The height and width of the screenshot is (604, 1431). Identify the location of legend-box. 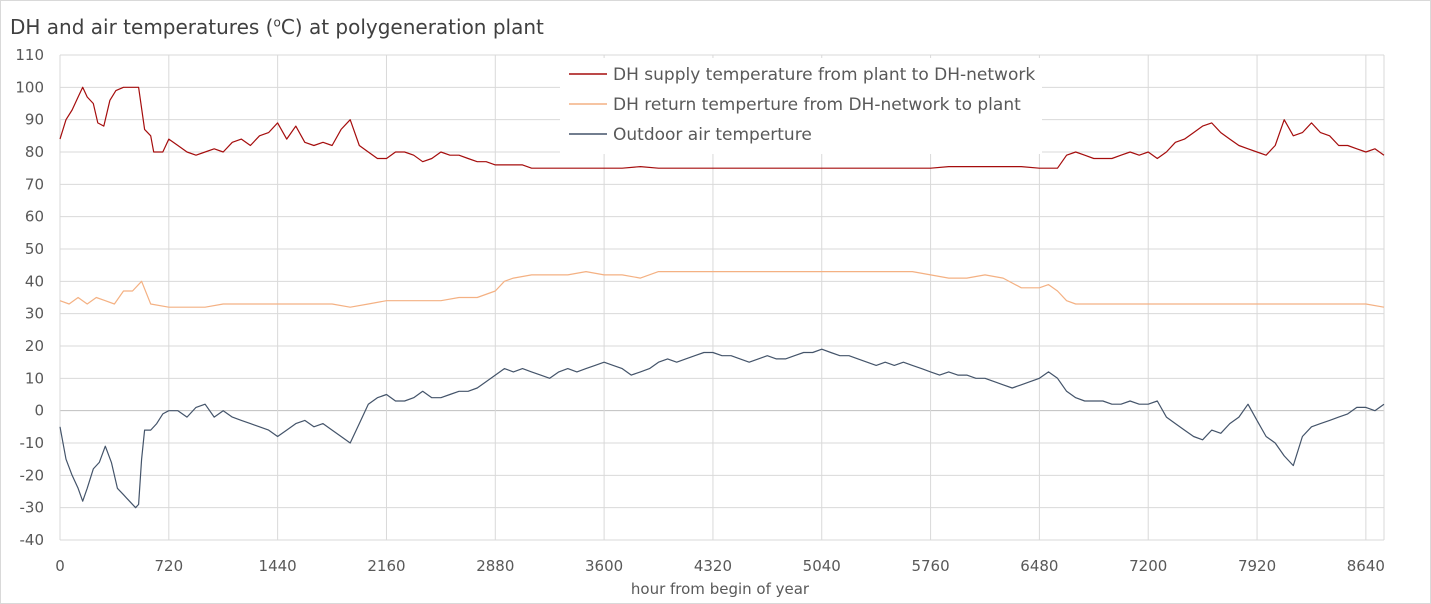
(801, 106).